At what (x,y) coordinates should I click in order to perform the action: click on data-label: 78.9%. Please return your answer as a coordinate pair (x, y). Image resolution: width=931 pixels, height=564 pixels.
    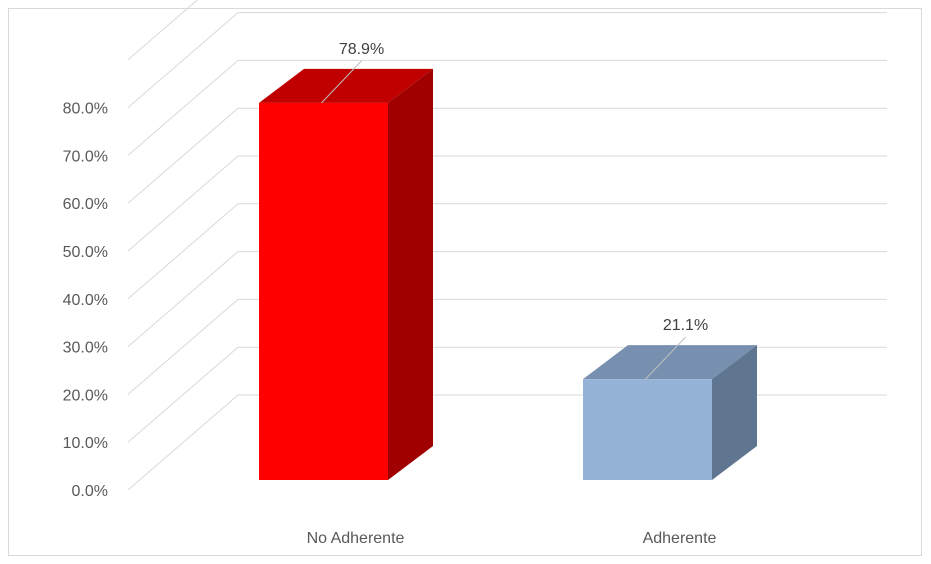
    Looking at the image, I should click on (361, 49).